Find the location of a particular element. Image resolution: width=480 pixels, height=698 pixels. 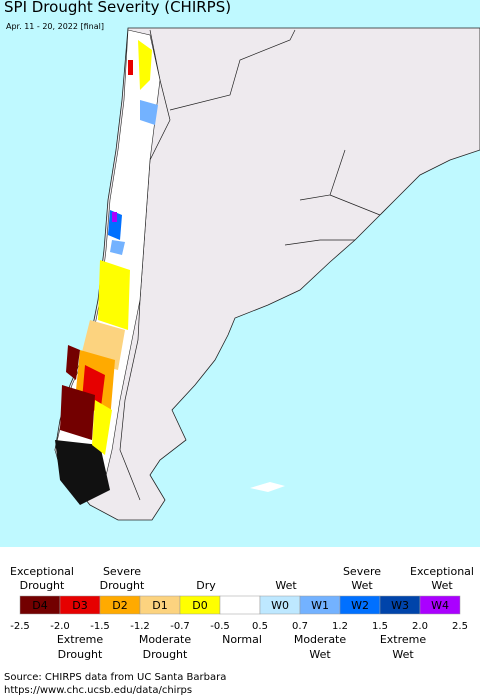

legend-category: Dry is located at coordinates (206, 585).